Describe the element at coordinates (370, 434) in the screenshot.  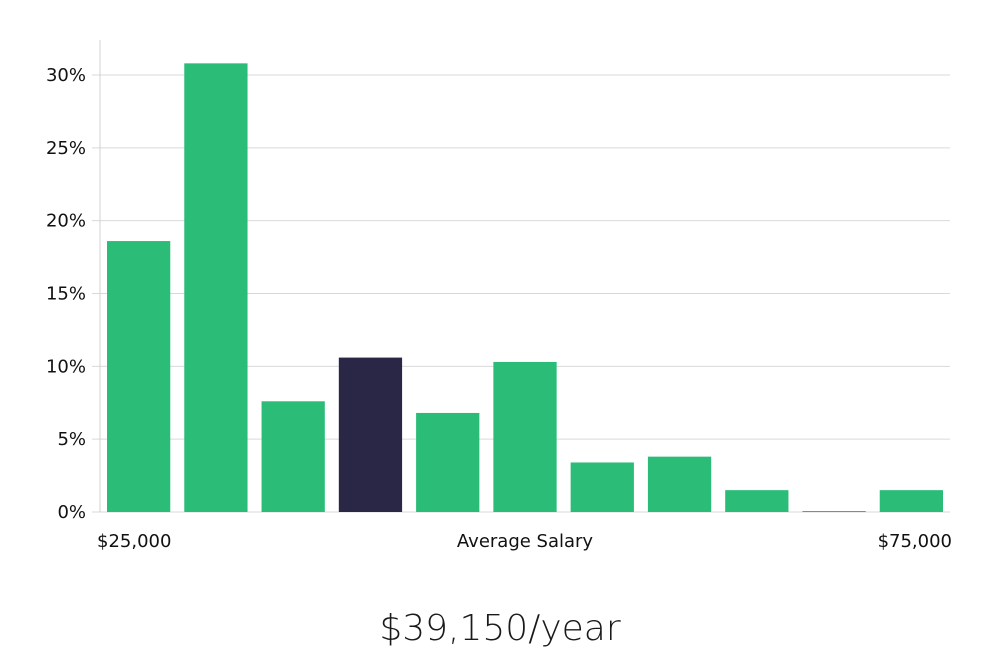
I see `bar-highlighted` at that location.